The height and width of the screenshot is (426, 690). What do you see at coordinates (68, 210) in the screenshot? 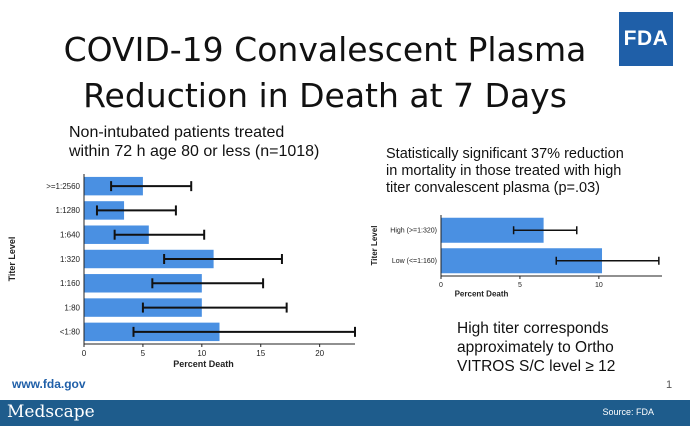
I see `category-tick-label: 1:1280` at bounding box center [68, 210].